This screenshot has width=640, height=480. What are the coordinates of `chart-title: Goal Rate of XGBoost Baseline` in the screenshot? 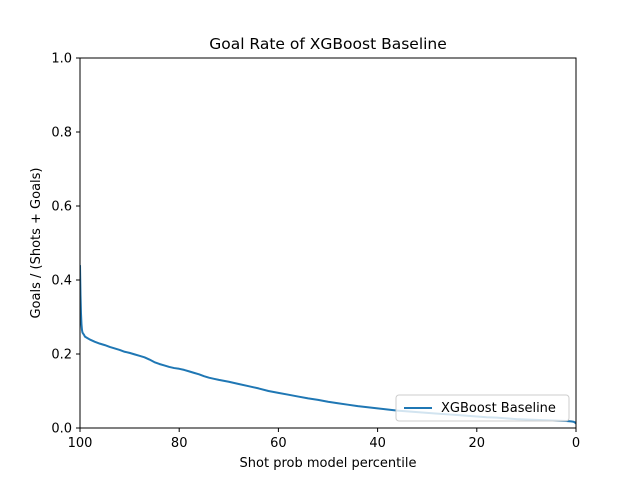 It's located at (328, 44).